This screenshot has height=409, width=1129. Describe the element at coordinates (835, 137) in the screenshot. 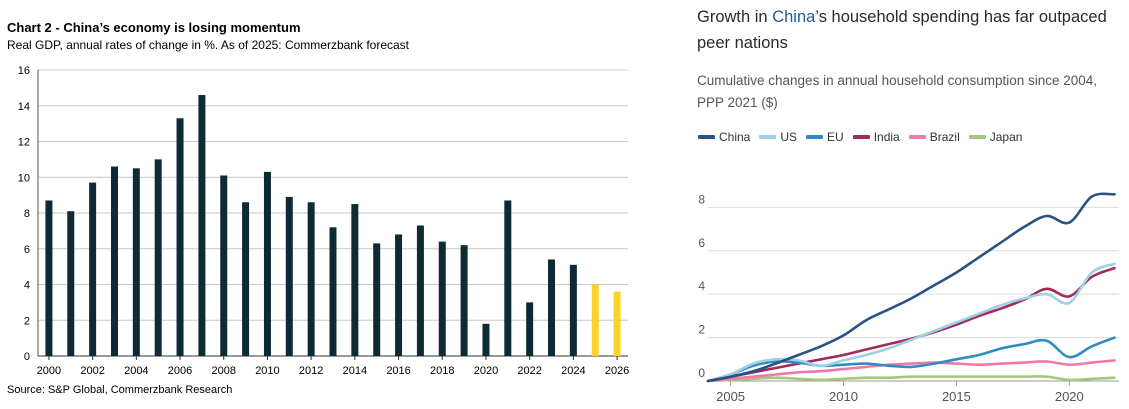

I see `legend-label: EU` at that location.